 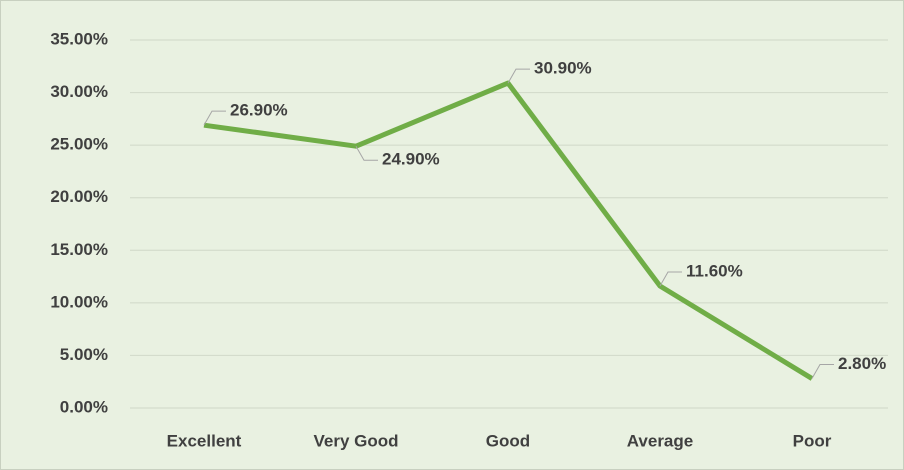 What do you see at coordinates (79, 301) in the screenshot?
I see `y-tick-label: 10.00%` at bounding box center [79, 301].